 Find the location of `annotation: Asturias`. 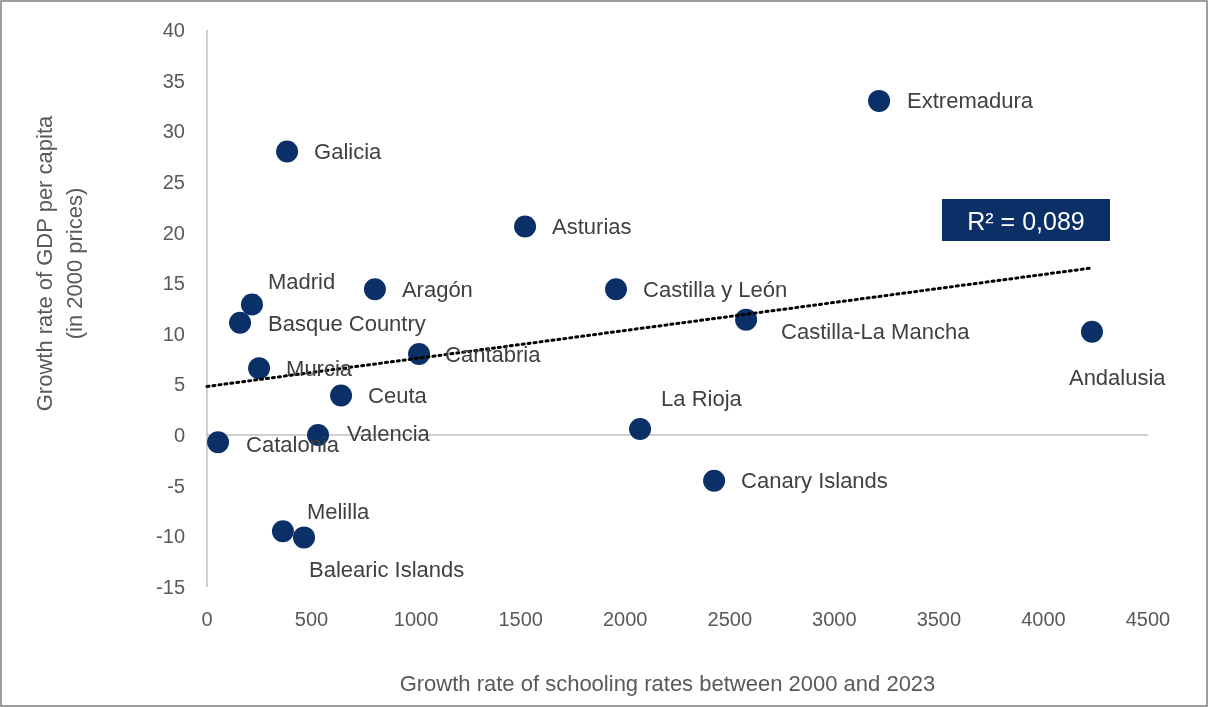

annotation: Asturias is located at coordinates (592, 226).